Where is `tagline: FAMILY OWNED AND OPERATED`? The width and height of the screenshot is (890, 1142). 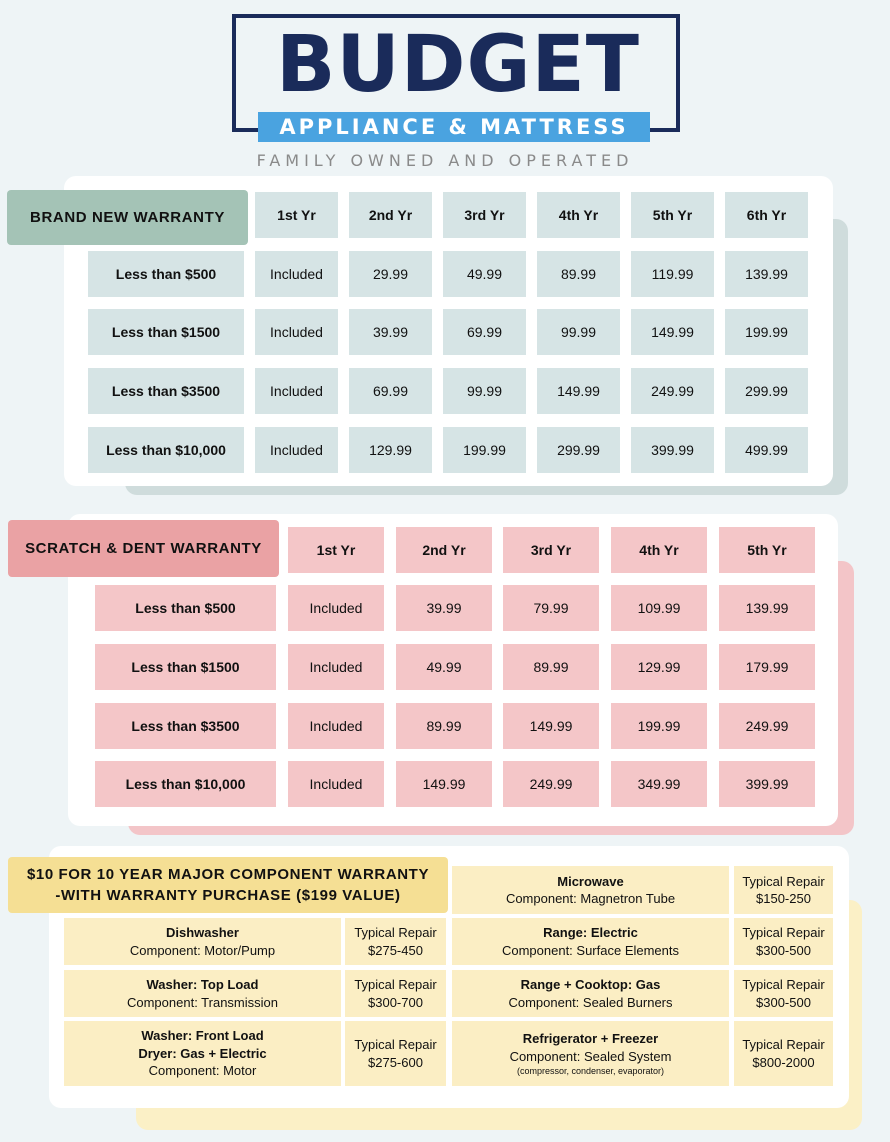
tagline: FAMILY OWNED AND OPERATED is located at coordinates (445, 160).